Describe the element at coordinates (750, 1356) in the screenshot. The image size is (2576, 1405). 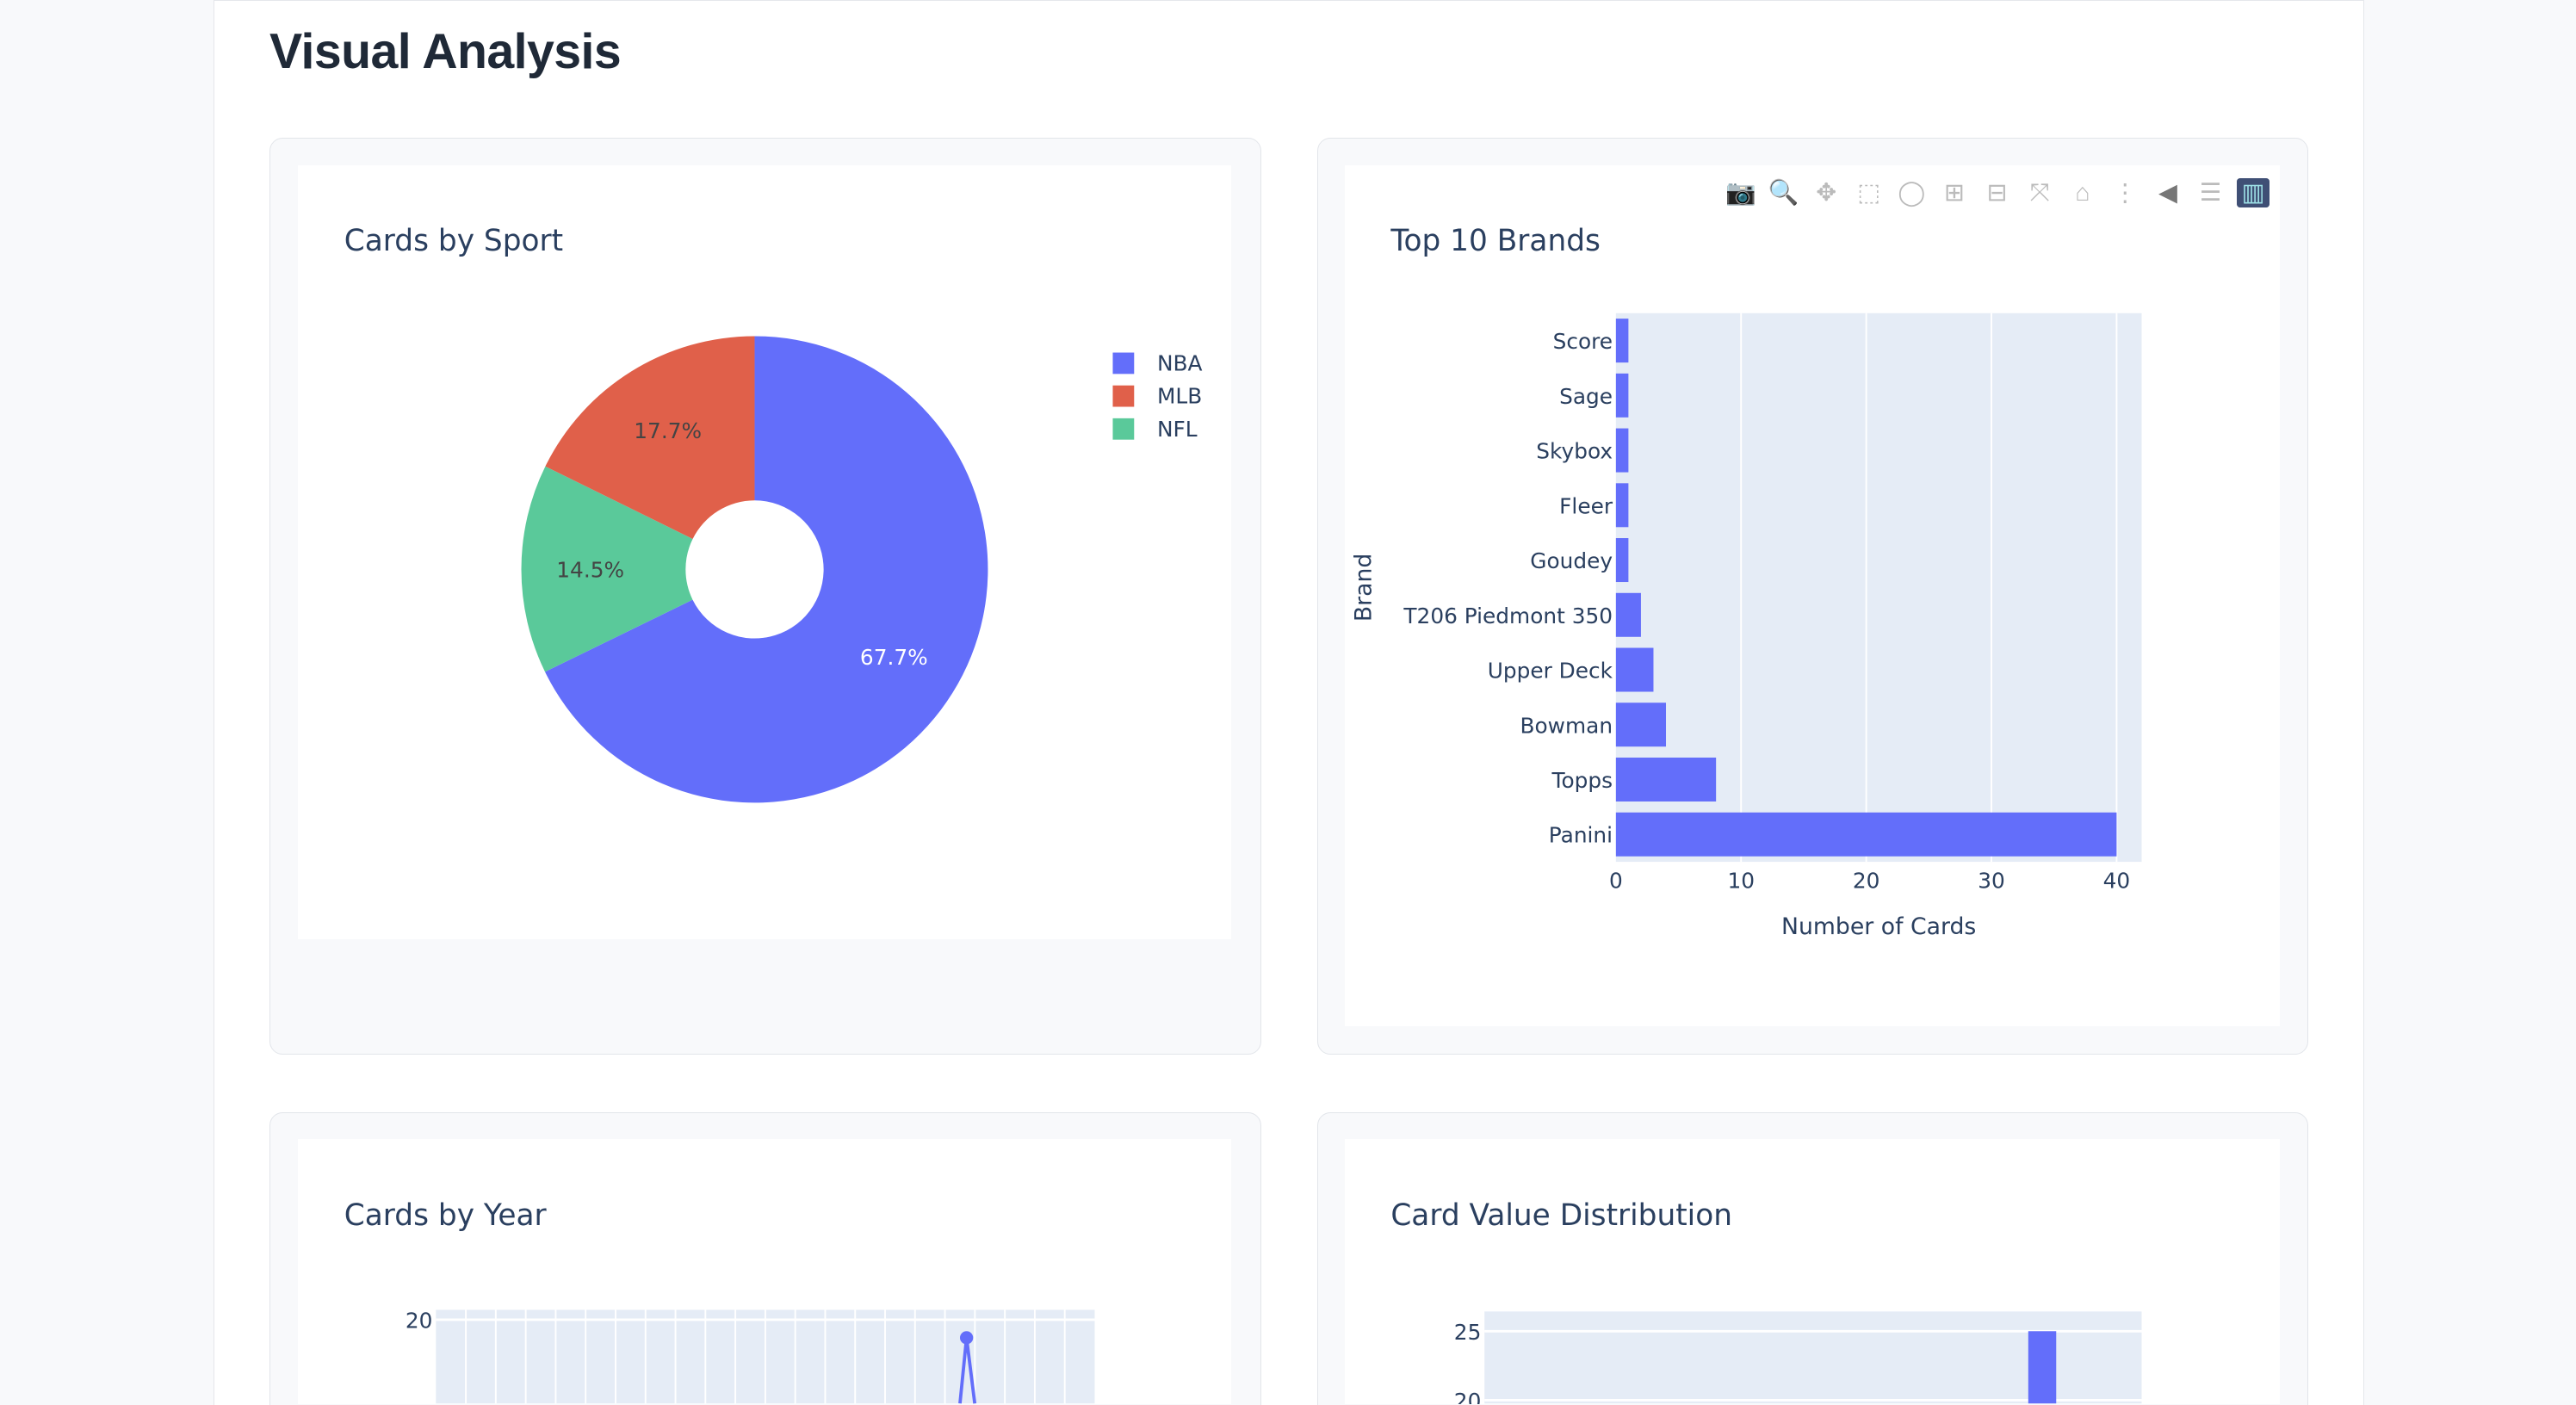
I see `line-chart: 20` at that location.